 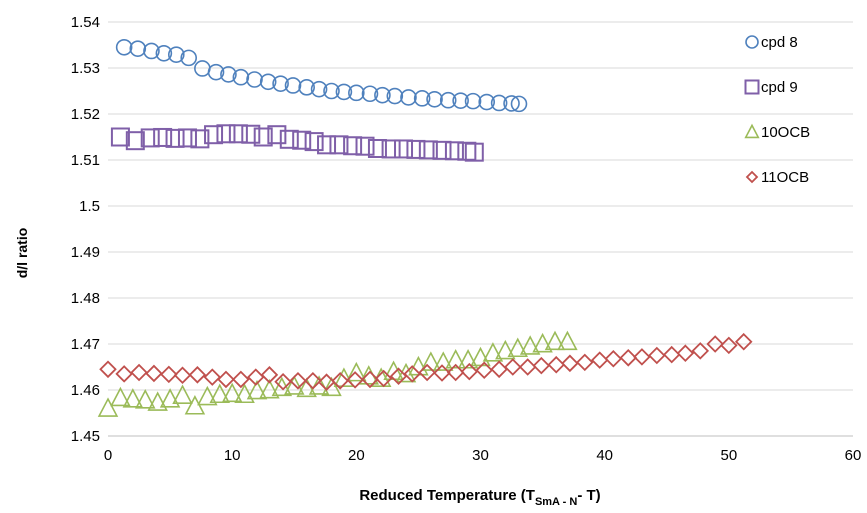 I want to click on x-axis-label-subscript: SmA - N, so click(x=556, y=502).